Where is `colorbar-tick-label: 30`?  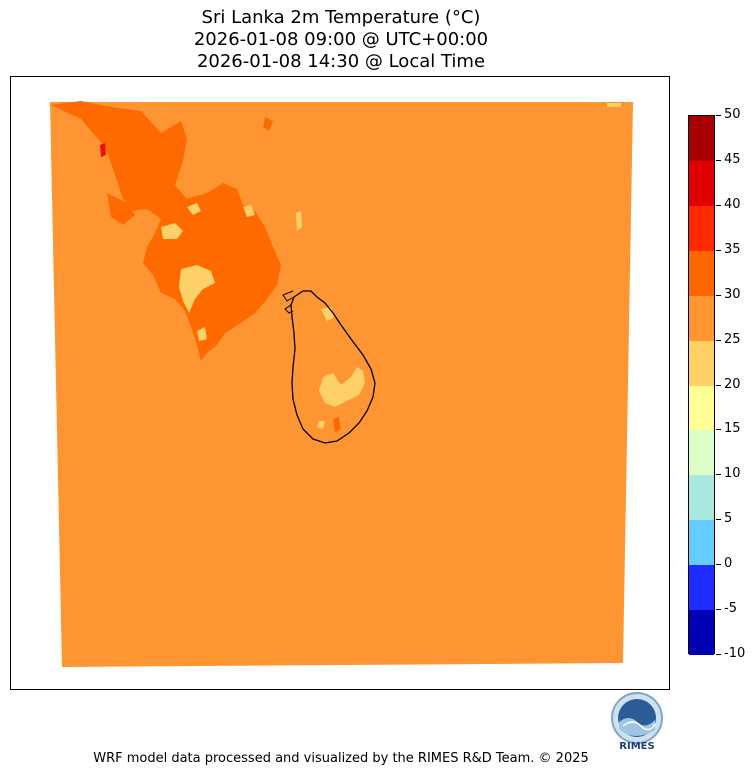
colorbar-tick-label: 30 is located at coordinates (732, 294).